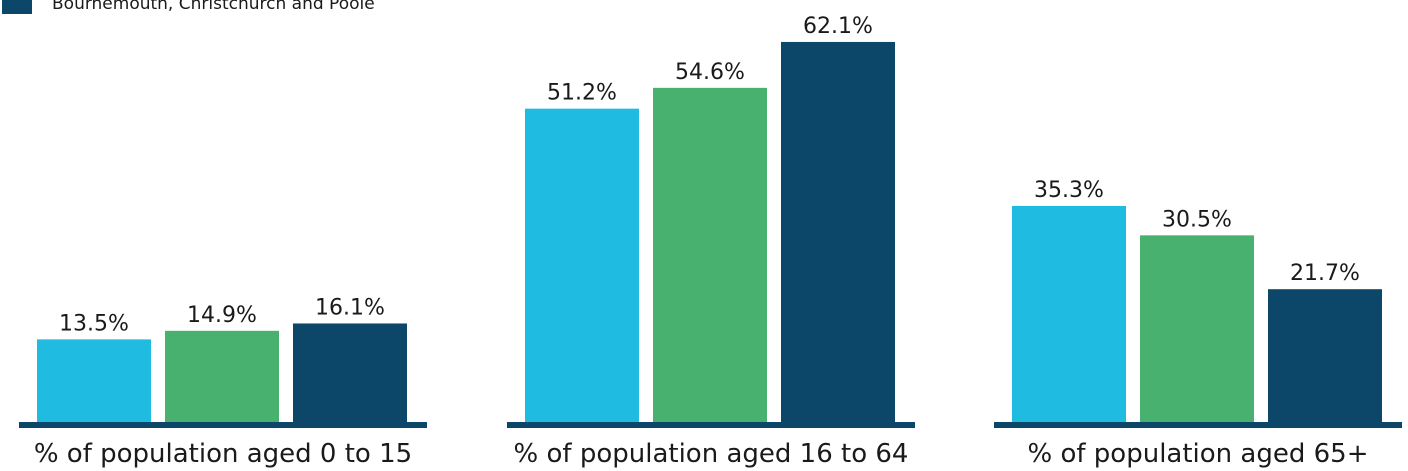  What do you see at coordinates (350, 307) in the screenshot?
I see `data-label-1-series-3: 16.1%` at bounding box center [350, 307].